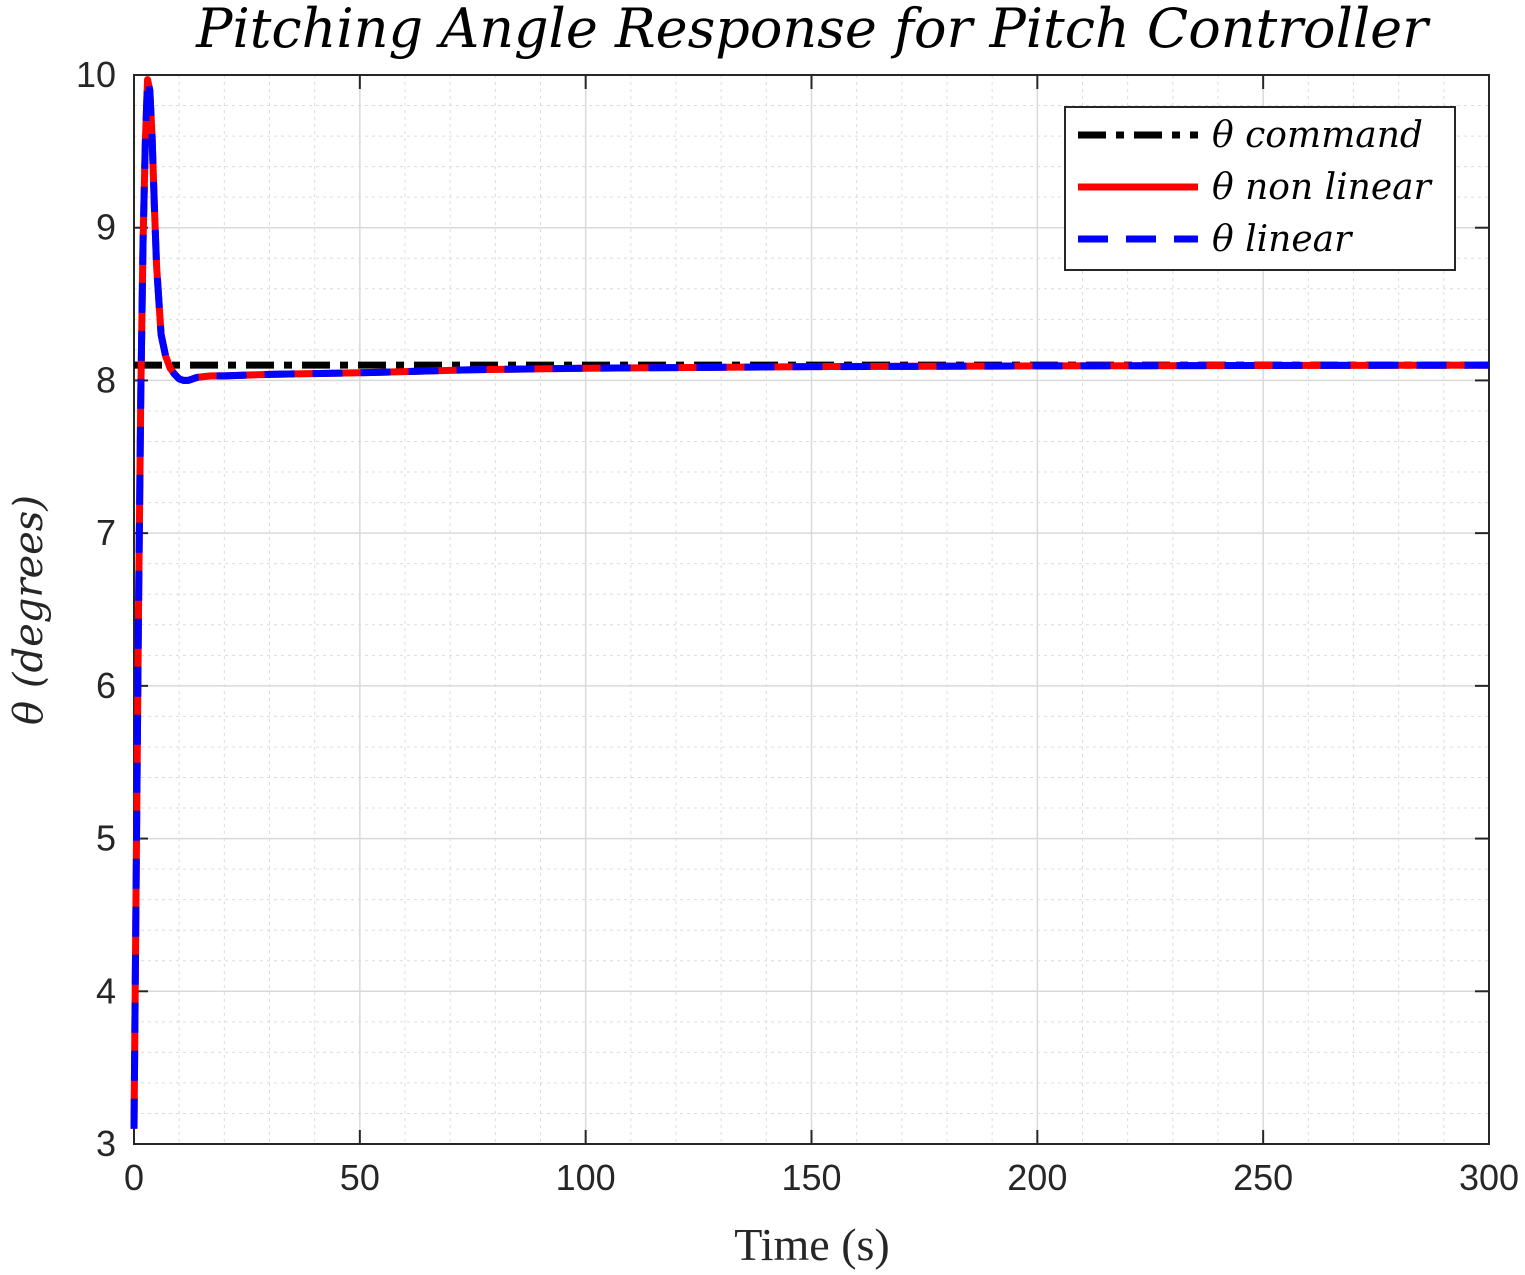  Describe the element at coordinates (106, 227) in the screenshot. I see `y-tick-label: 9` at that location.